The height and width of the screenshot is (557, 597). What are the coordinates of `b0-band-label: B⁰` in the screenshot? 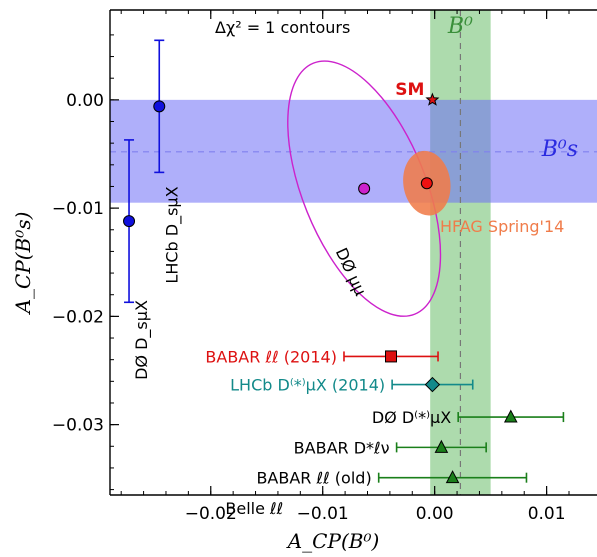 It's located at (460, 26).